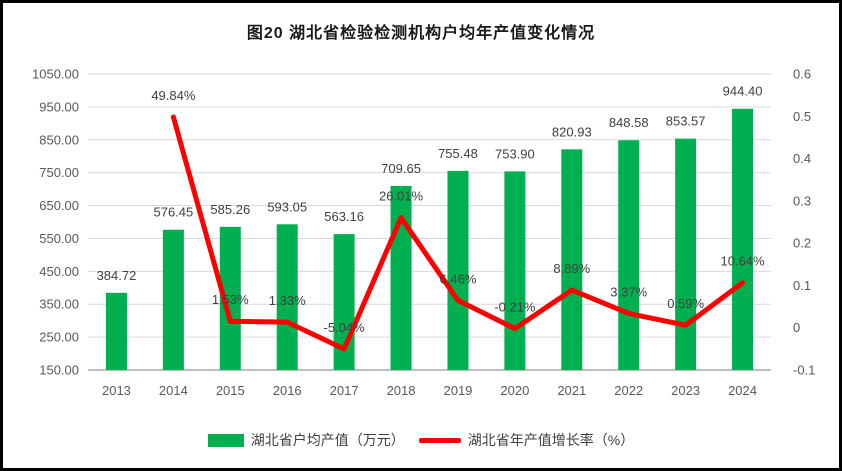 The width and height of the screenshot is (842, 471). I want to click on y-right-tick-label: 0.2, so click(802, 243).